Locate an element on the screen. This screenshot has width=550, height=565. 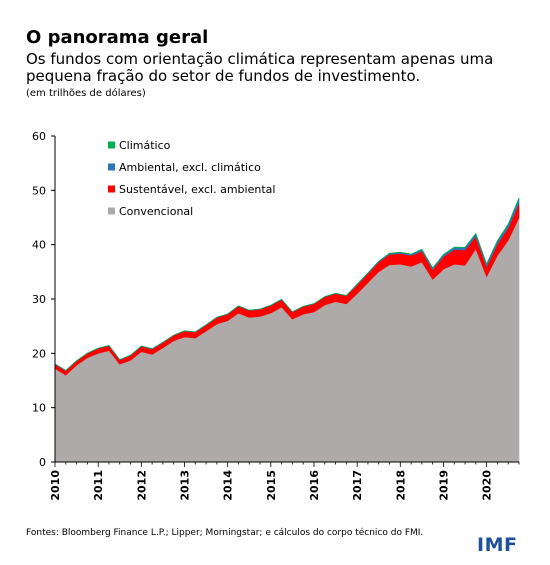
x-tick-label: 2018 is located at coordinates (400, 485).